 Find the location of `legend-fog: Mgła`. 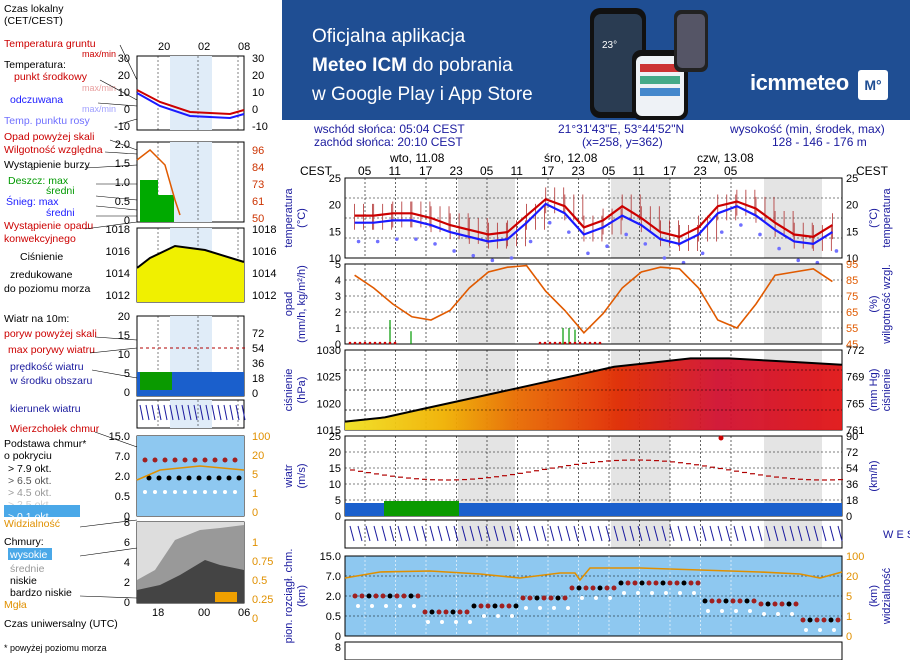

legend-fog: Mgła is located at coordinates (15, 605).